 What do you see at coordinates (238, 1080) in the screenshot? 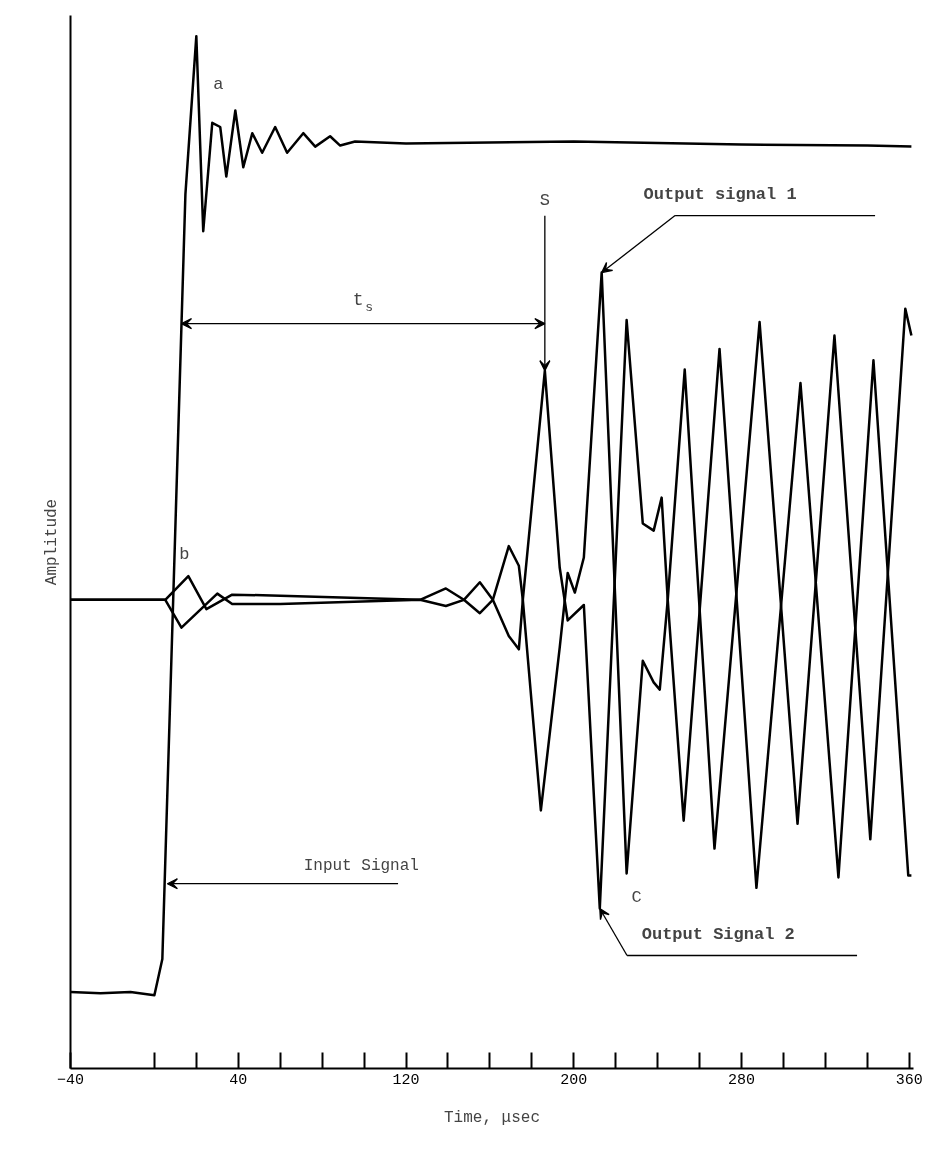
I see `x-tick-label: 40` at bounding box center [238, 1080].